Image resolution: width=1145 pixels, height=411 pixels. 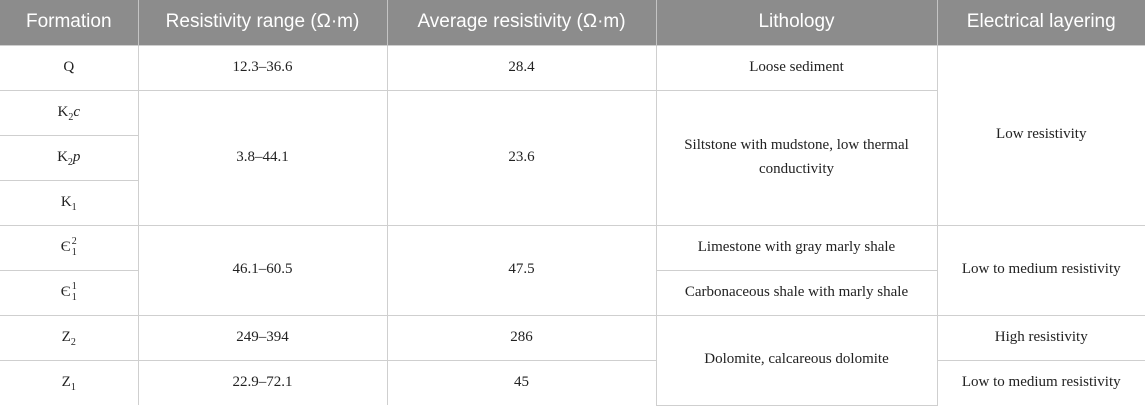 I want to click on formation-cell: Q, so click(x=69, y=67).